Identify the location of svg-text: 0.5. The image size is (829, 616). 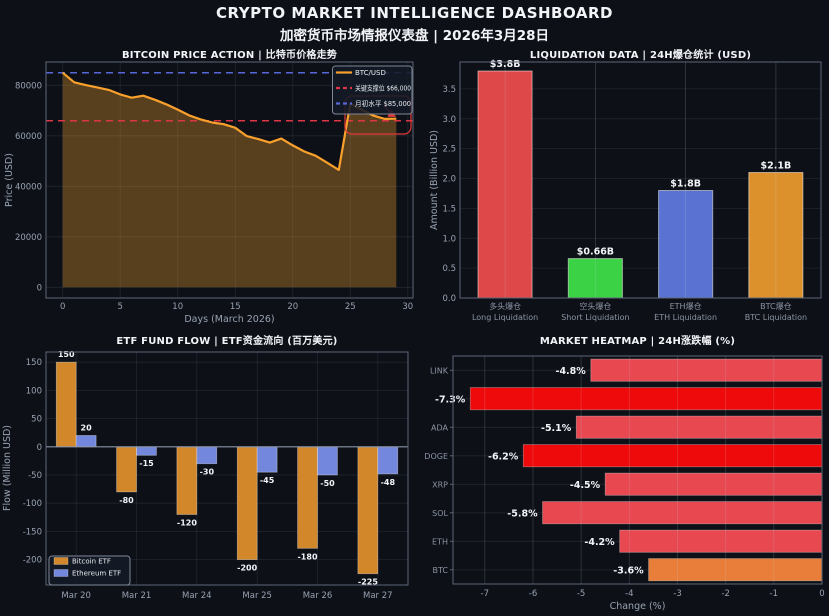
(449, 269).